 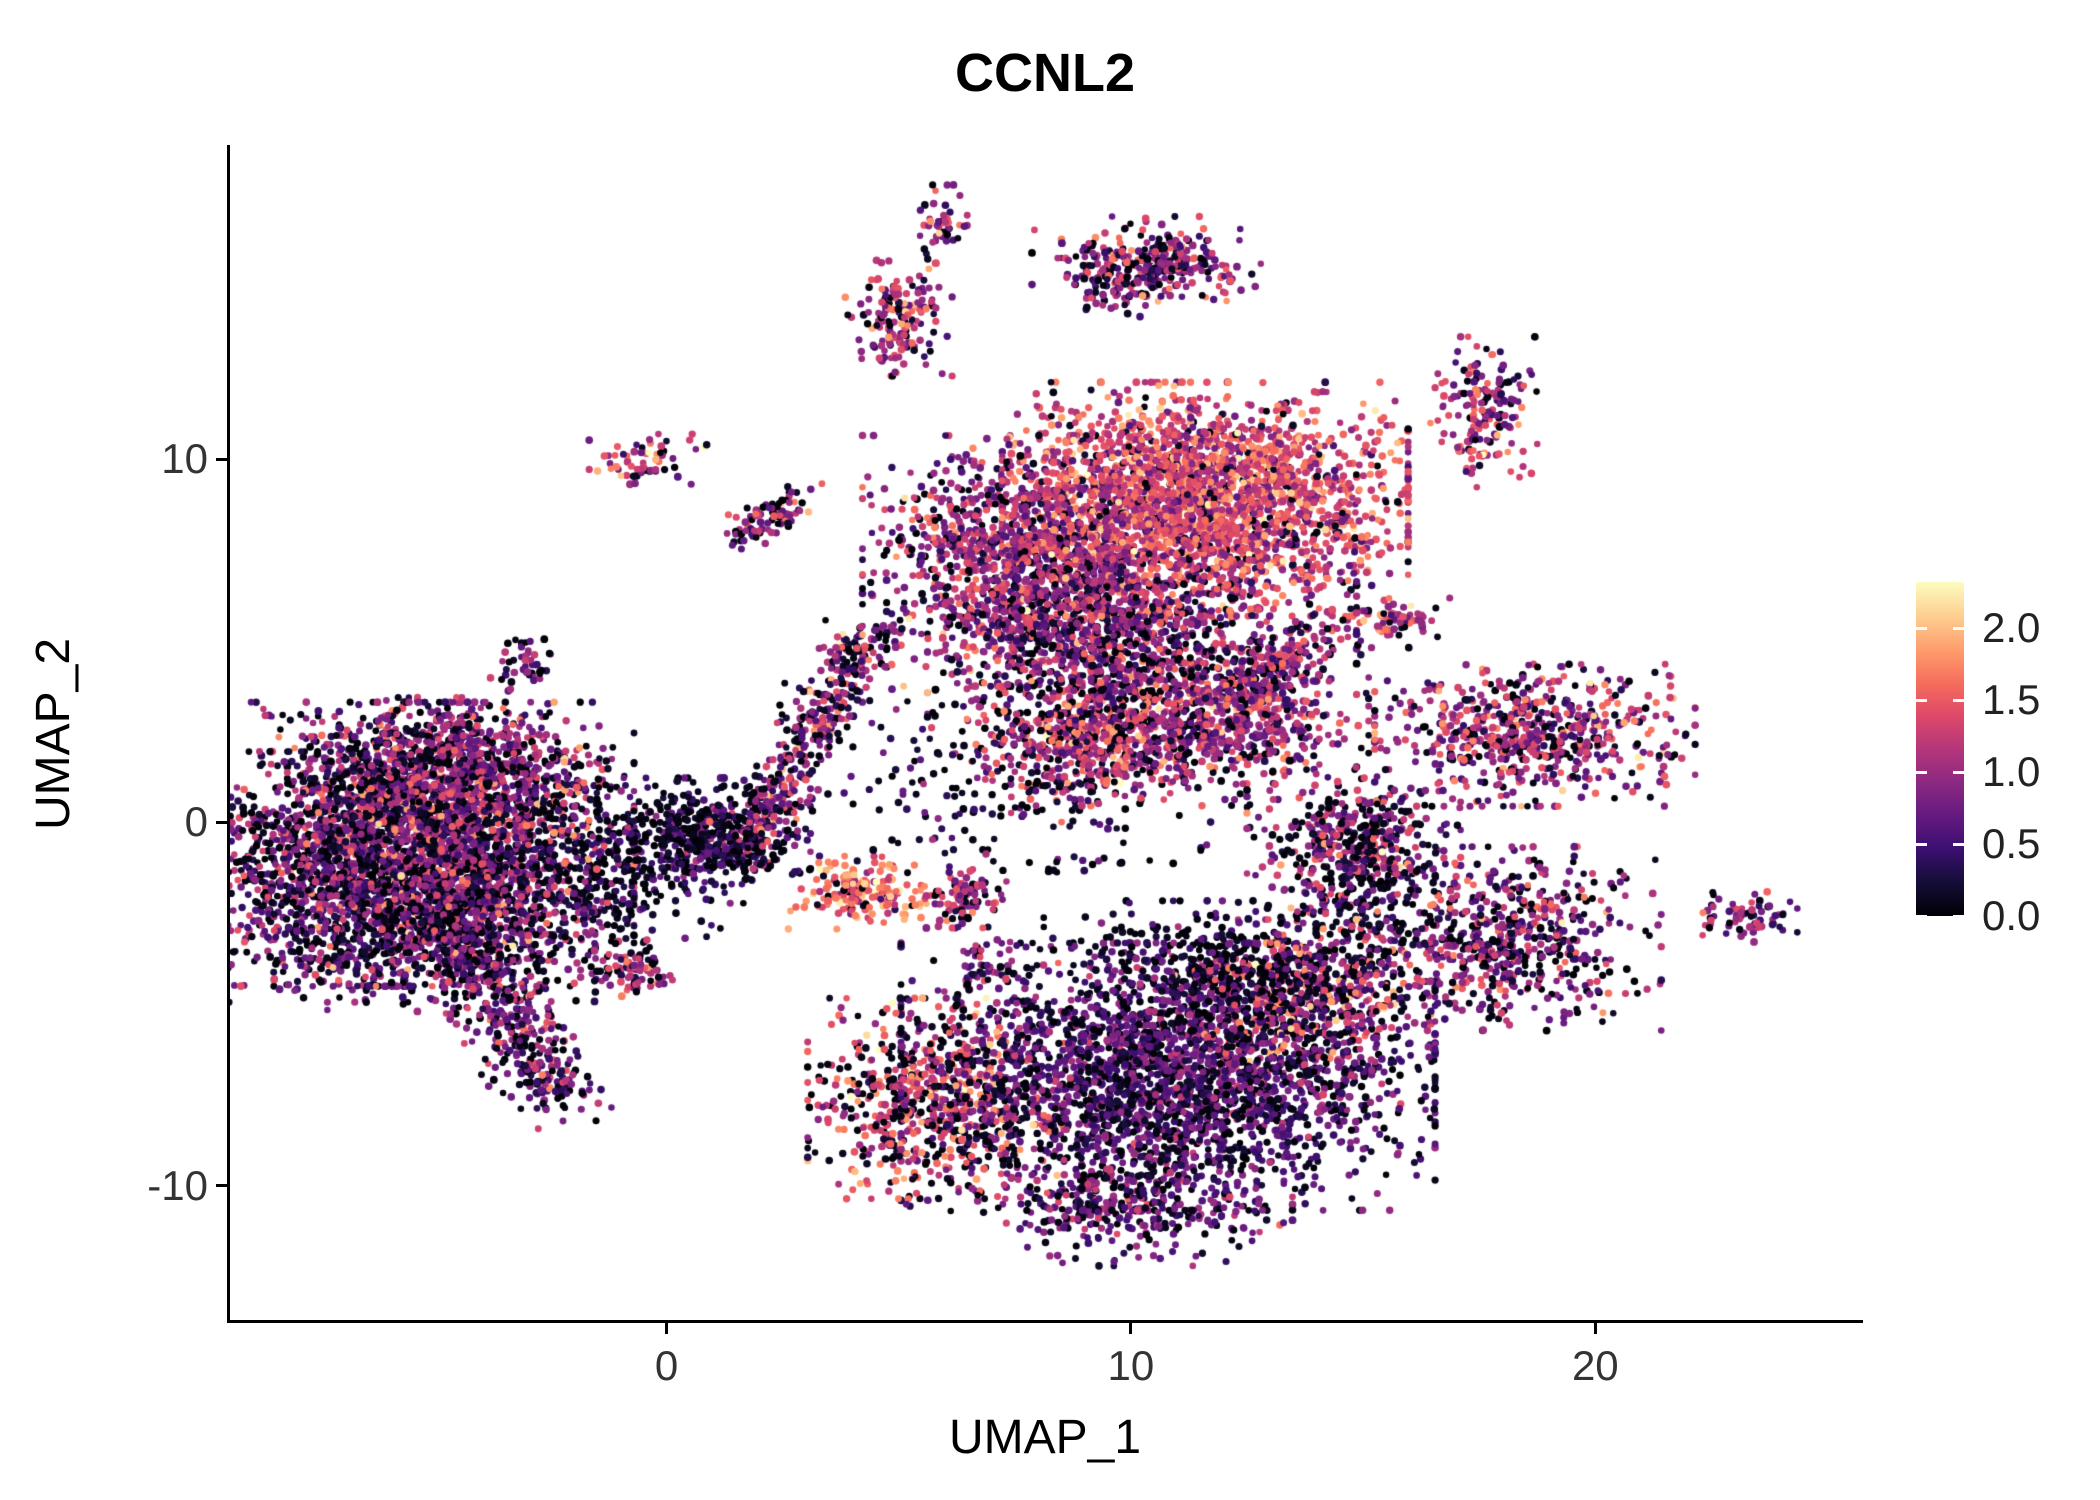 I want to click on y-axis-title: UMAP_2, so click(x=53, y=734).